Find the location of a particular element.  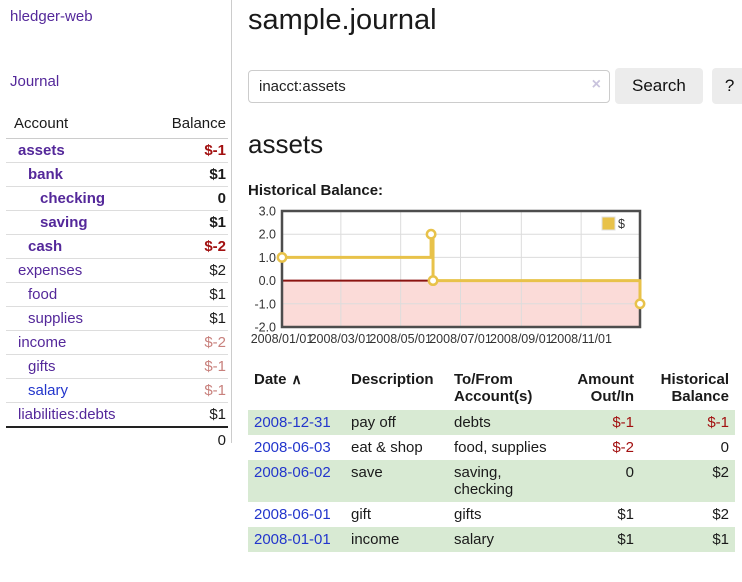

transaction-description: save is located at coordinates (367, 472).